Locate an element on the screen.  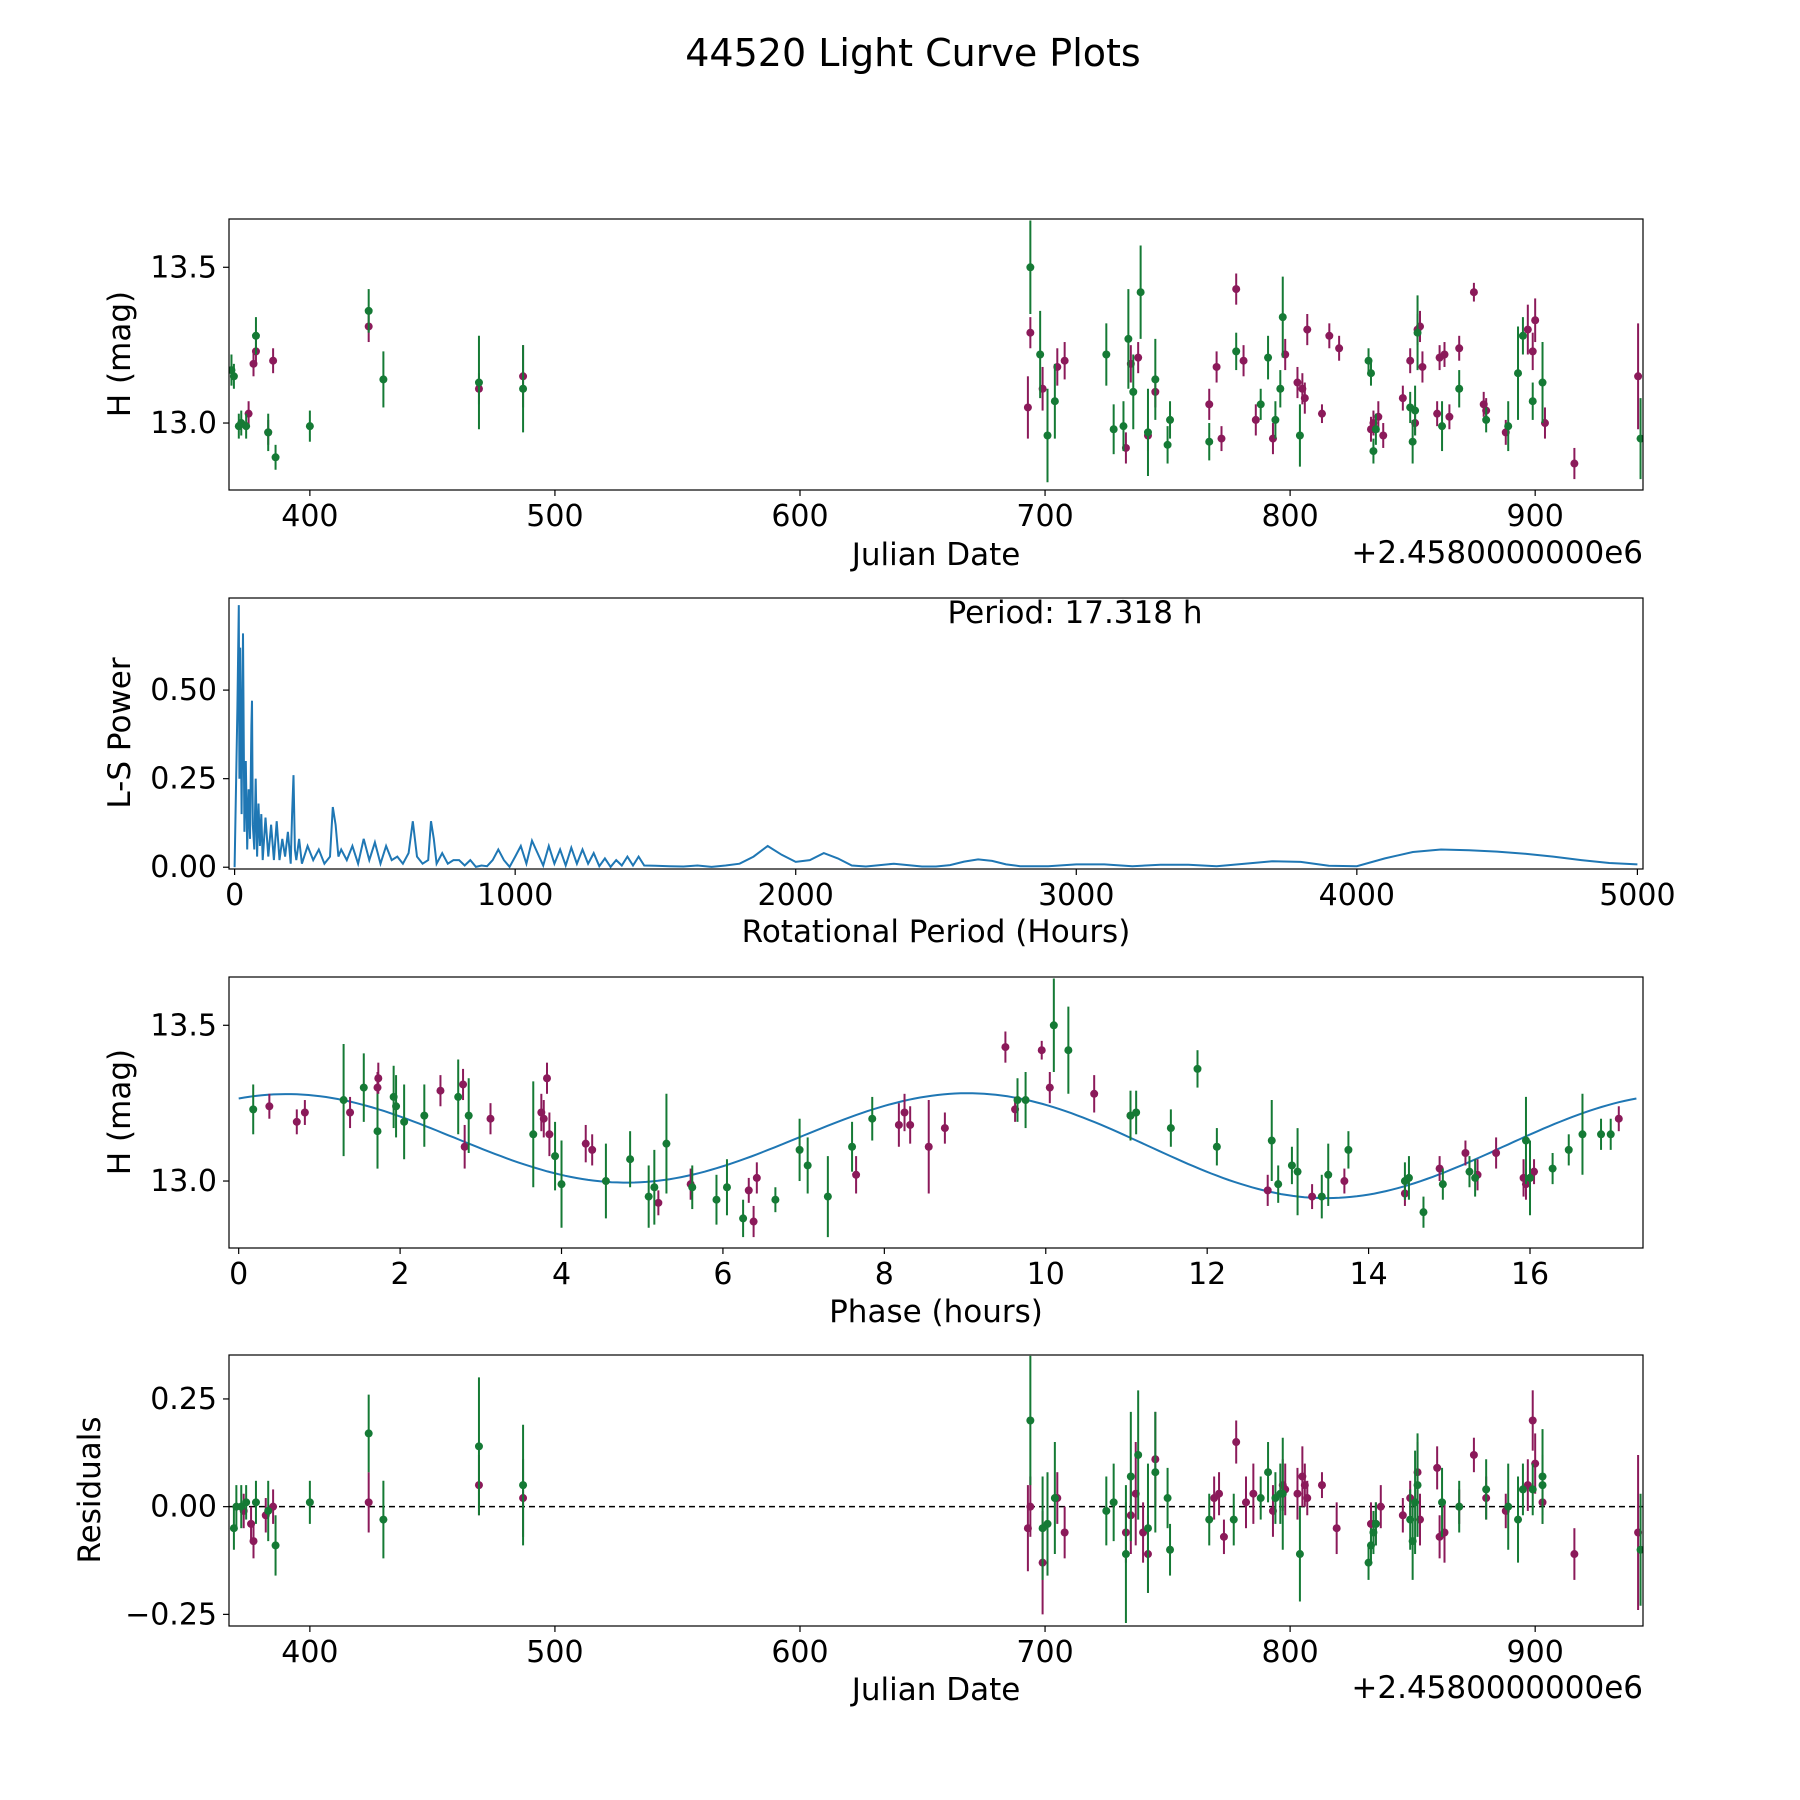
periodogram-frame is located at coordinates (936, 733).